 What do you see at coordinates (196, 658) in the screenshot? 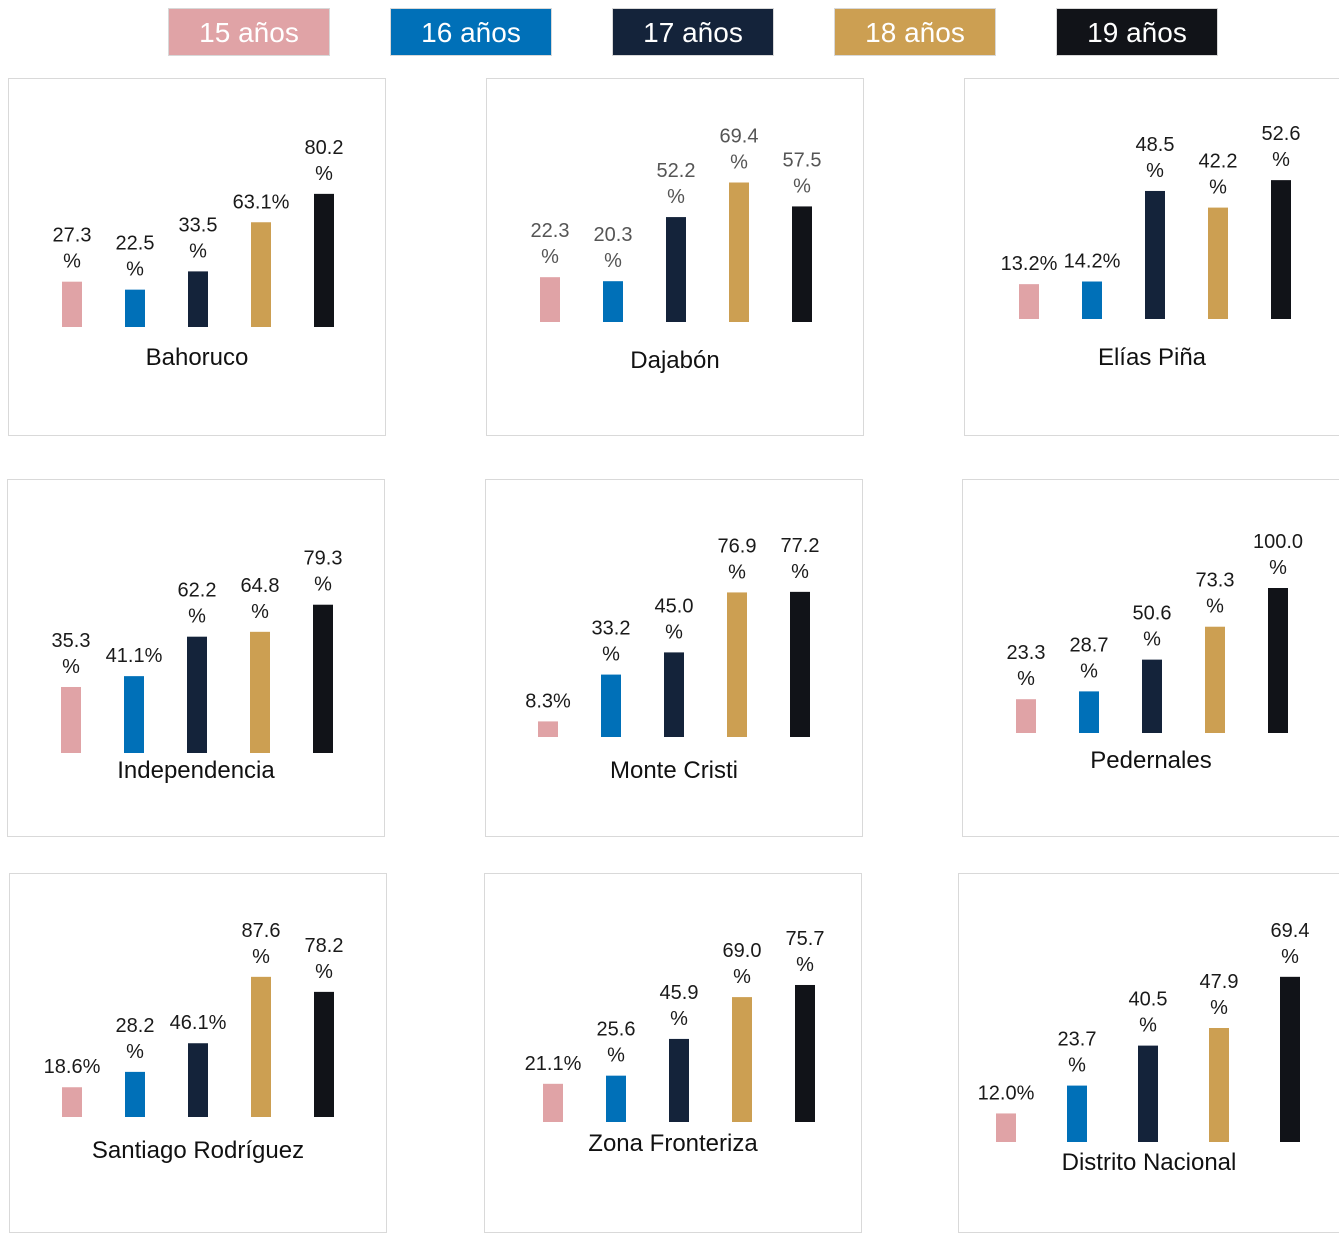
I see `chart-panel-independencia: 35.3% 41.1% 62.2% 64.8% 79.3% Independencia` at bounding box center [196, 658].